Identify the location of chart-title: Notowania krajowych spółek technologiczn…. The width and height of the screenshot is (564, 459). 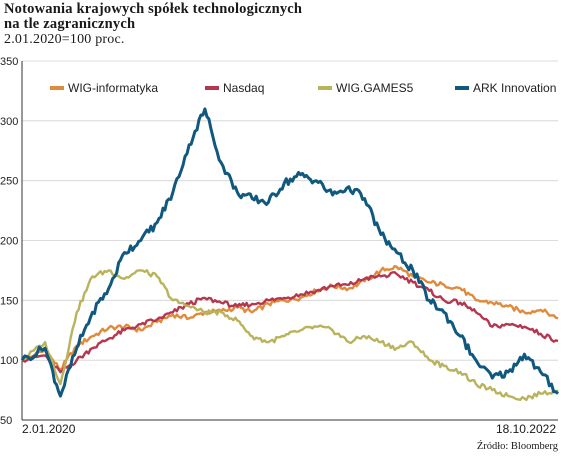
(153, 17).